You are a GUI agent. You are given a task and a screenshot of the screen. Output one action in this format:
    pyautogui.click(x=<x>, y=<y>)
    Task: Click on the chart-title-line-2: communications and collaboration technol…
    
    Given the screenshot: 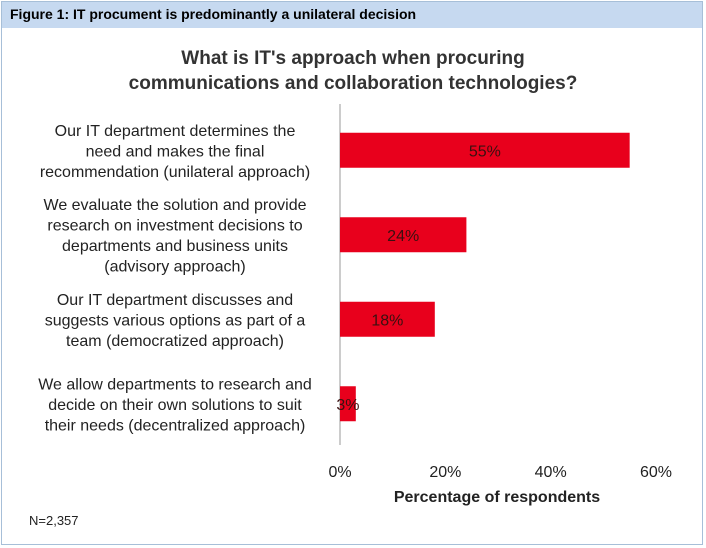 What is the action you would take?
    pyautogui.click(x=353, y=83)
    